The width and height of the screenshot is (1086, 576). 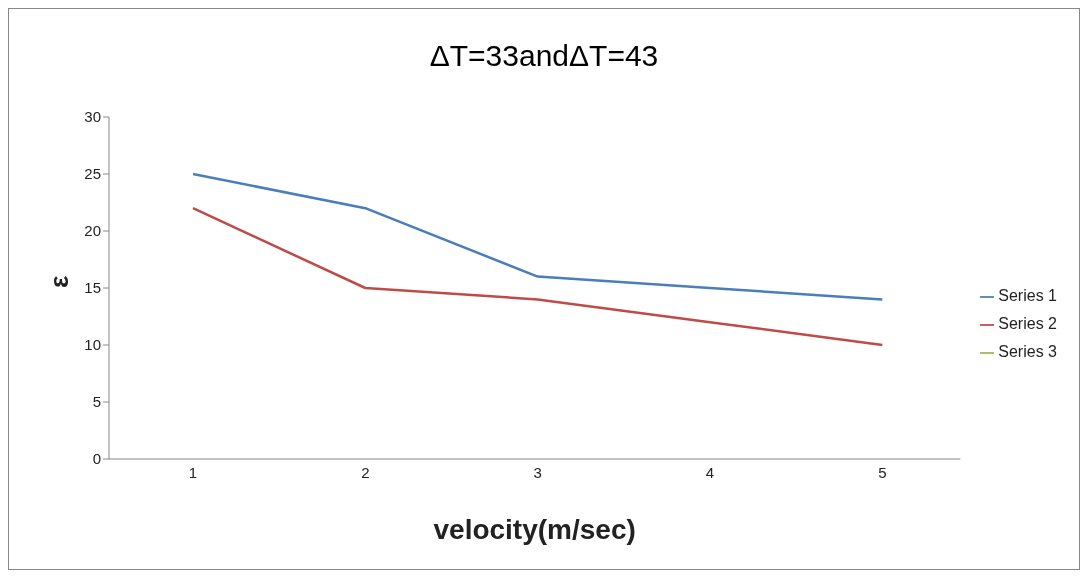 I want to click on legend-label: Series 1, so click(x=1027, y=295).